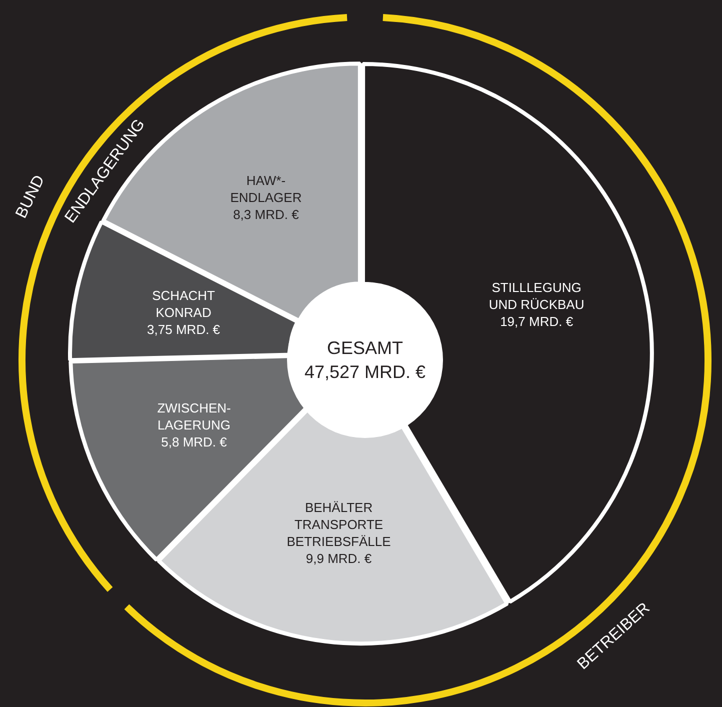 This screenshot has width=722, height=707. I want to click on slice-label: STILLLEGUNG UND RÜCKBAU, so click(536, 296).